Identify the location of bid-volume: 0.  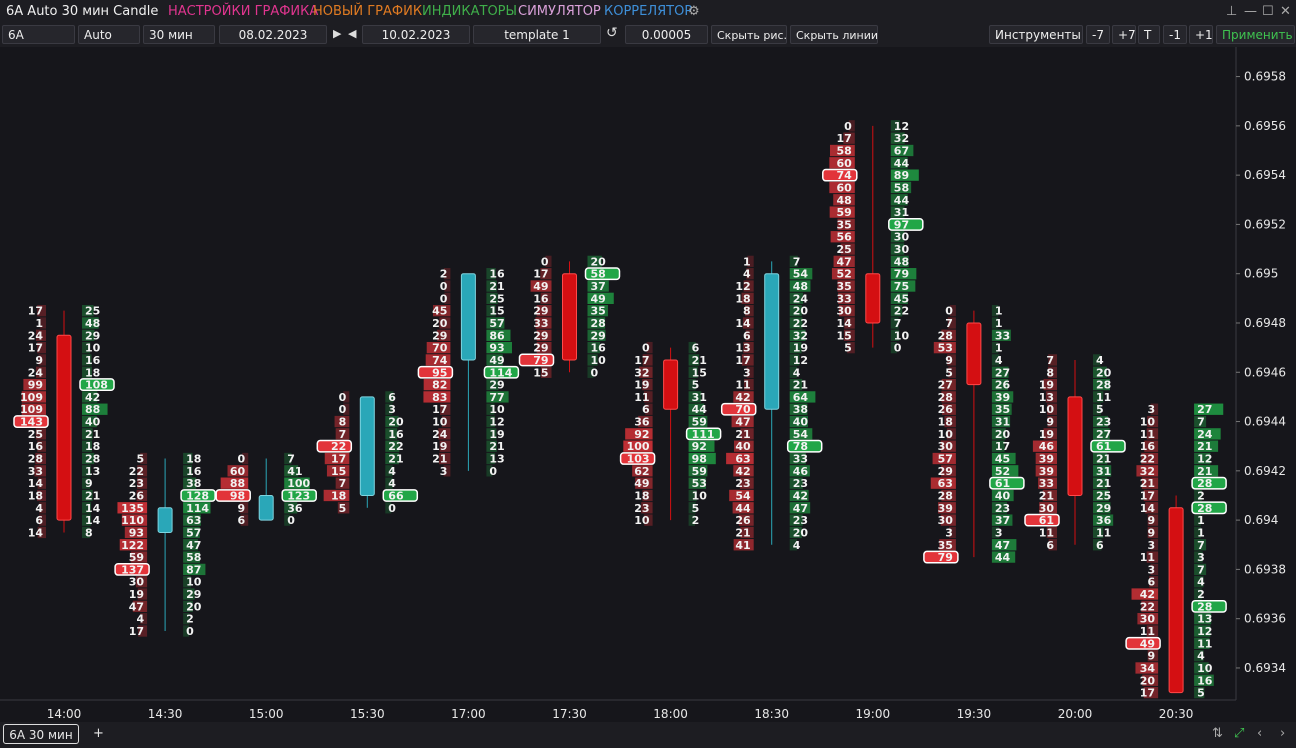
(343, 409).